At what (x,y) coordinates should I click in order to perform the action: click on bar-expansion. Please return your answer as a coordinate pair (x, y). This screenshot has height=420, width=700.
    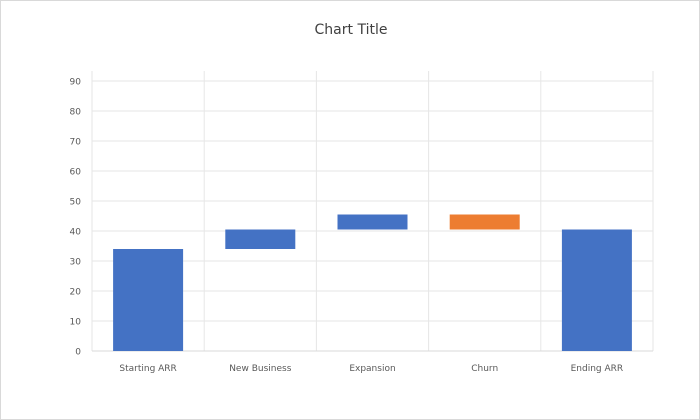
    Looking at the image, I should click on (372, 222).